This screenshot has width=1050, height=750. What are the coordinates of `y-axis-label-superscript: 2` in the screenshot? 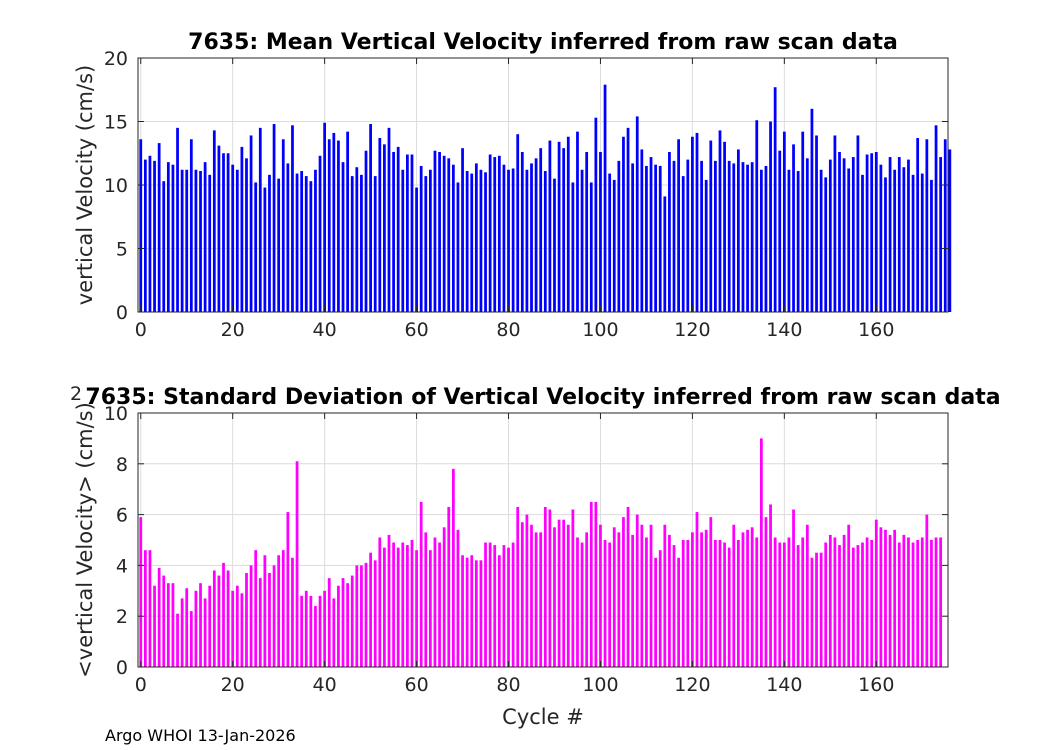 It's located at (76, 394).